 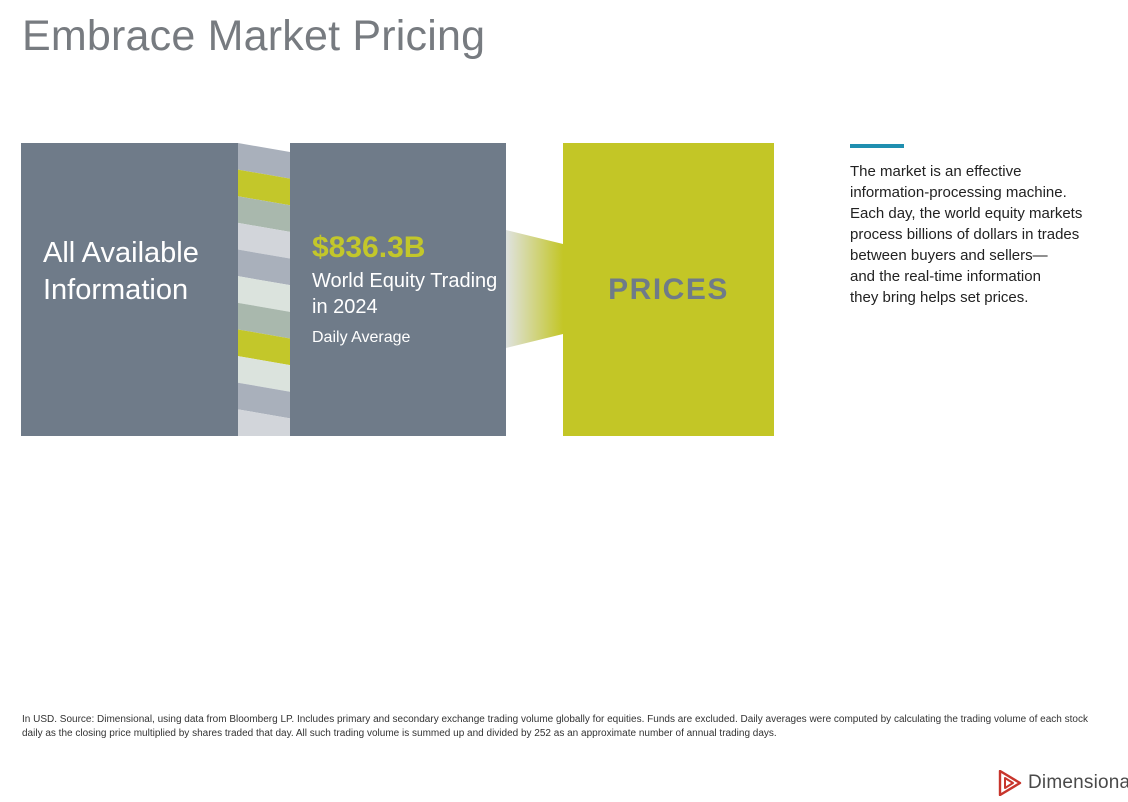 What do you see at coordinates (254, 36) in the screenshot?
I see `page-title: Embrace Market Pricing` at bounding box center [254, 36].